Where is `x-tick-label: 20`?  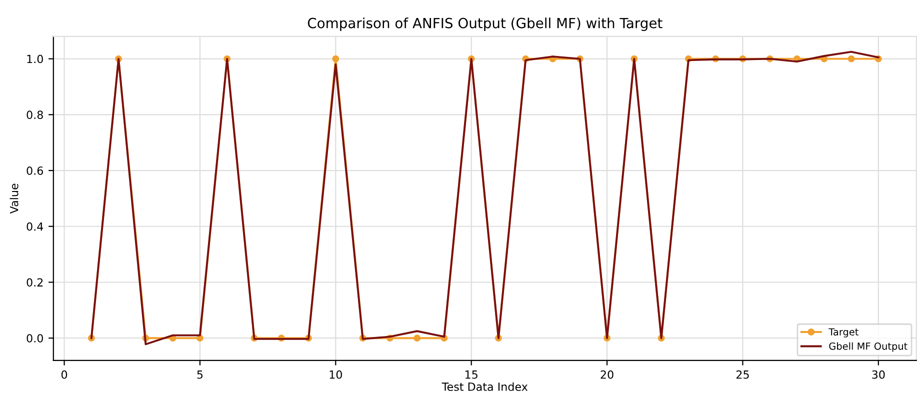 x-tick-label: 20 is located at coordinates (607, 374).